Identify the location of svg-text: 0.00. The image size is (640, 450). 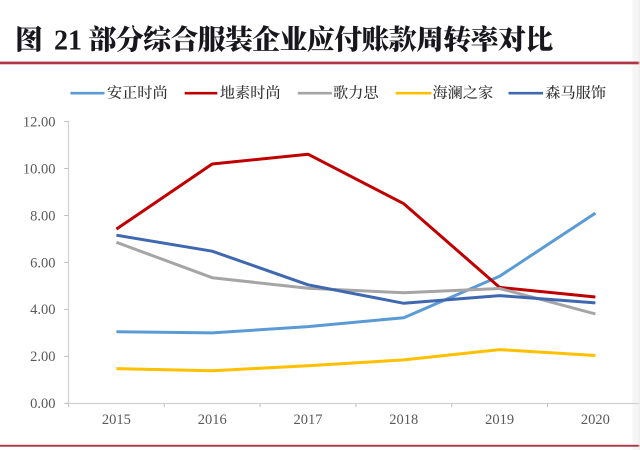
(42, 404).